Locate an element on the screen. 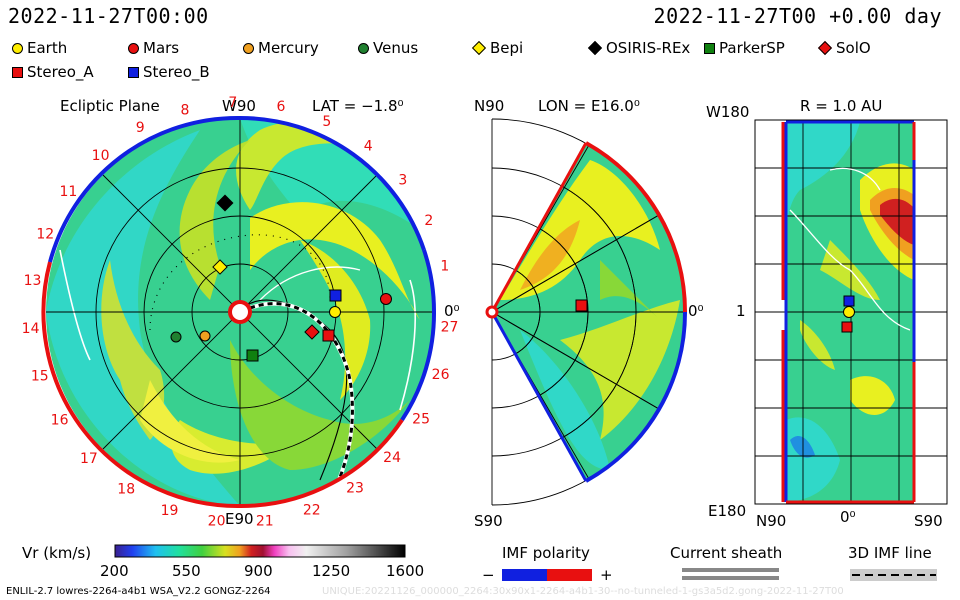 The image size is (960, 600). stereo-a-marker-icon is located at coordinates (17, 72).